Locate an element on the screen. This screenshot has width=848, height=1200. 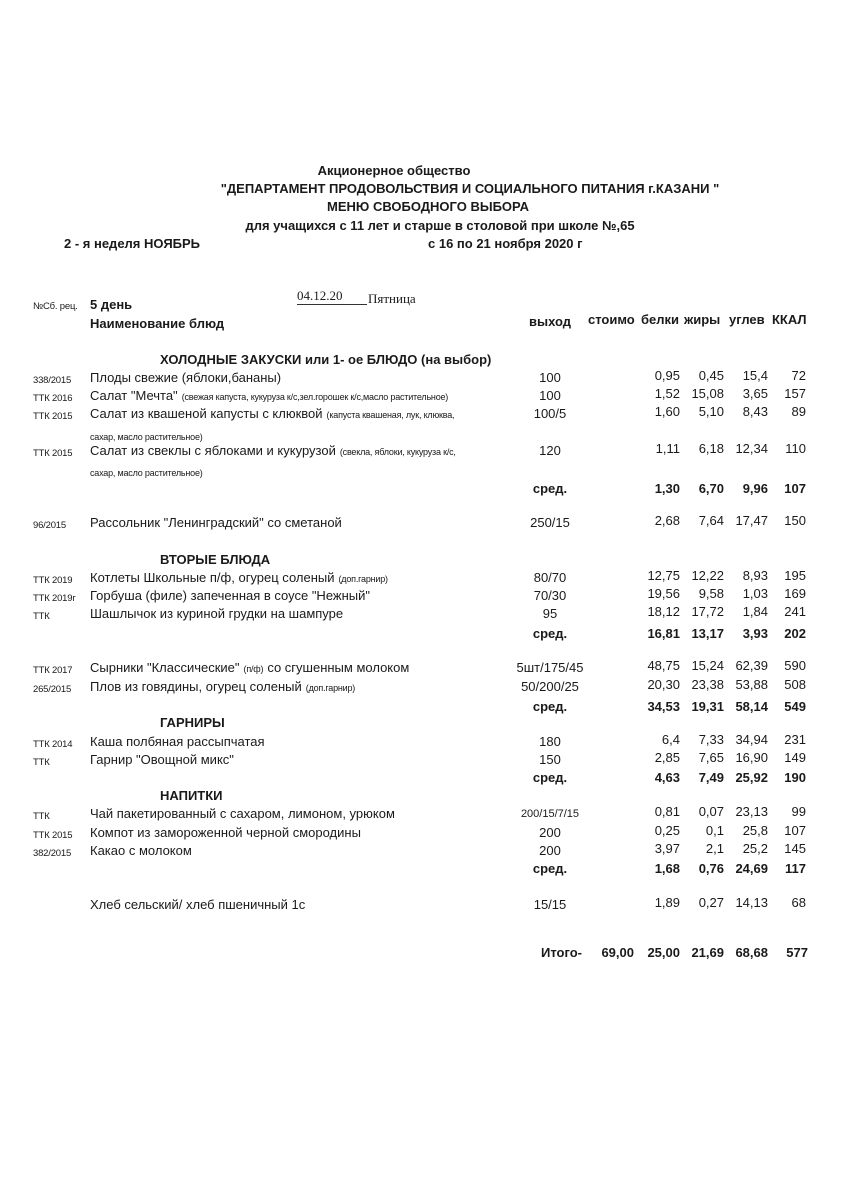
dish-name: Салат "Мечта" is located at coordinates (134, 395).